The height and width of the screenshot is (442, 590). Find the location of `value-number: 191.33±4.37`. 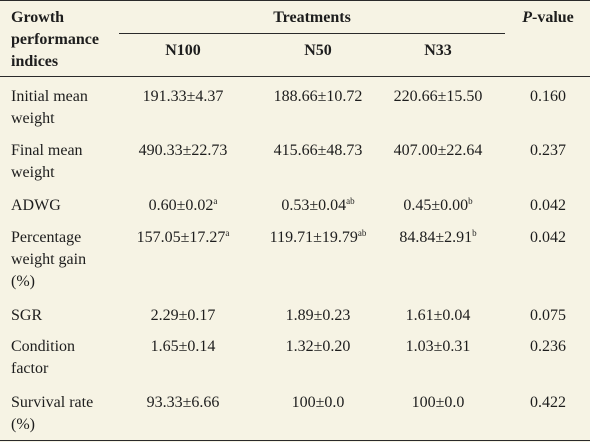

value-number: 191.33±4.37 is located at coordinates (183, 96).